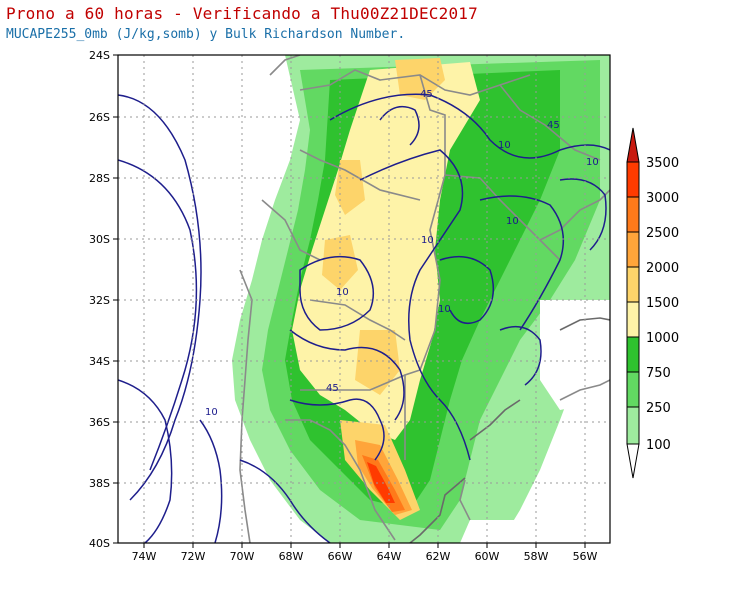 This screenshot has height=600, width=750. What do you see at coordinates (291, 556) in the screenshot?
I see `x-tick-label: 68W` at bounding box center [291, 556].